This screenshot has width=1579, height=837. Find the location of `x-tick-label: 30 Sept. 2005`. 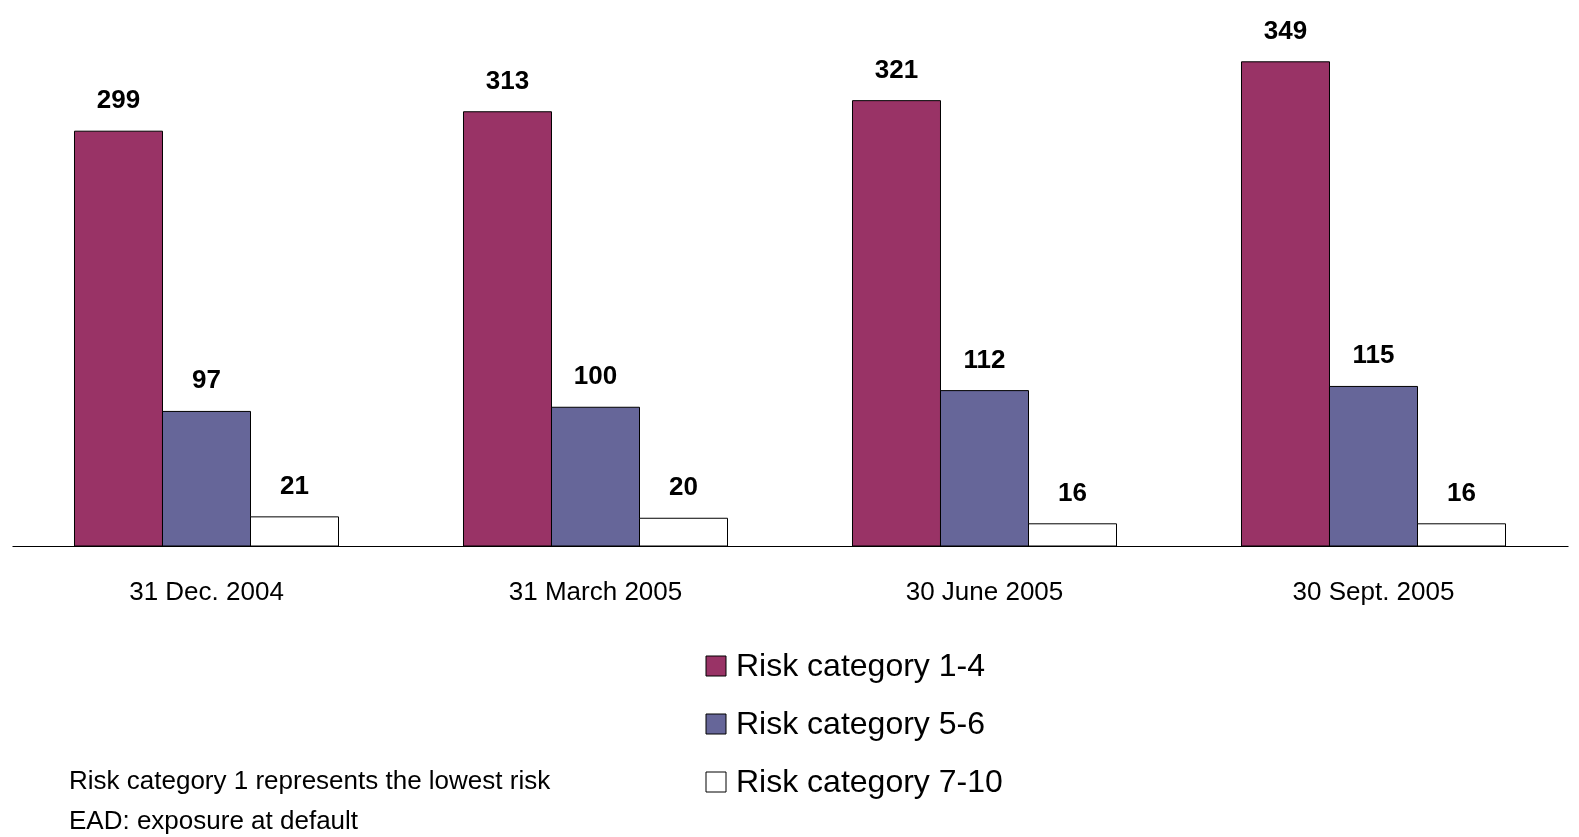

x-tick-label: 30 Sept. 2005 is located at coordinates (1373, 590).